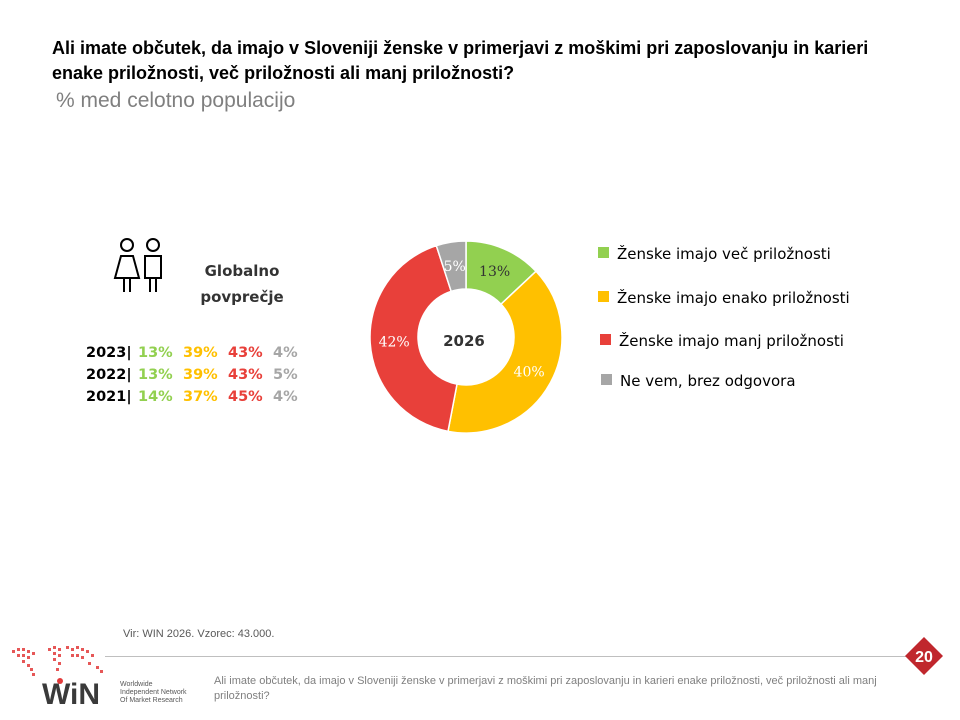  What do you see at coordinates (136, 684) in the screenshot?
I see `logo-subtitle-line: Worldwide` at bounding box center [136, 684].